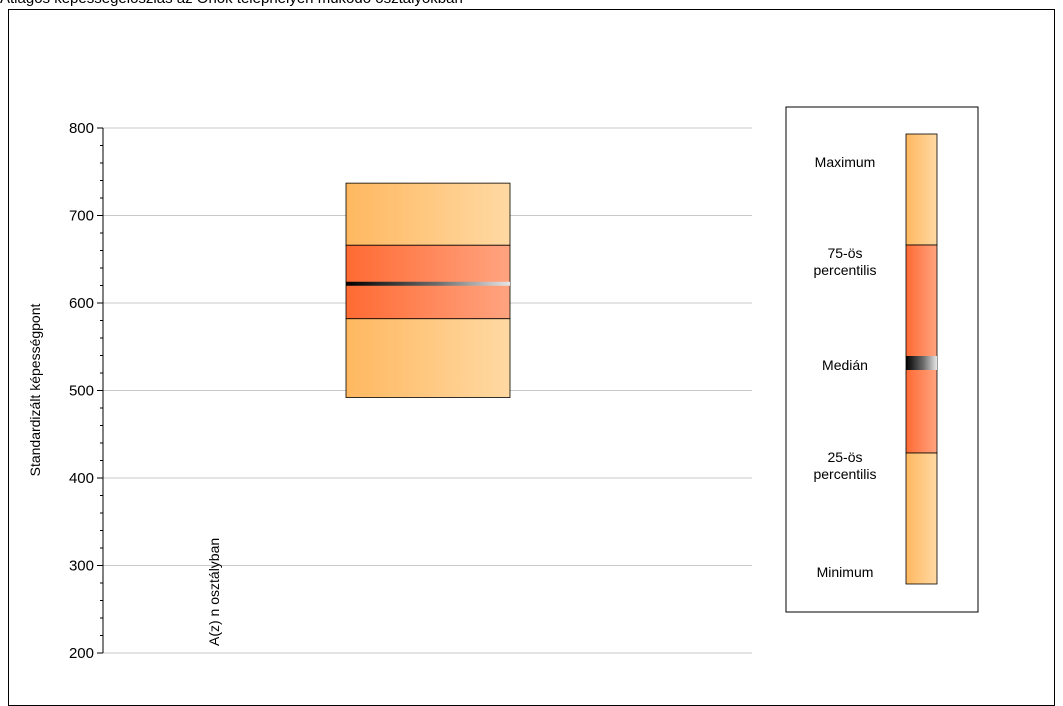 The height and width of the screenshot is (706, 1063). What do you see at coordinates (81, 391) in the screenshot?
I see `y-tick-label: 500` at bounding box center [81, 391].